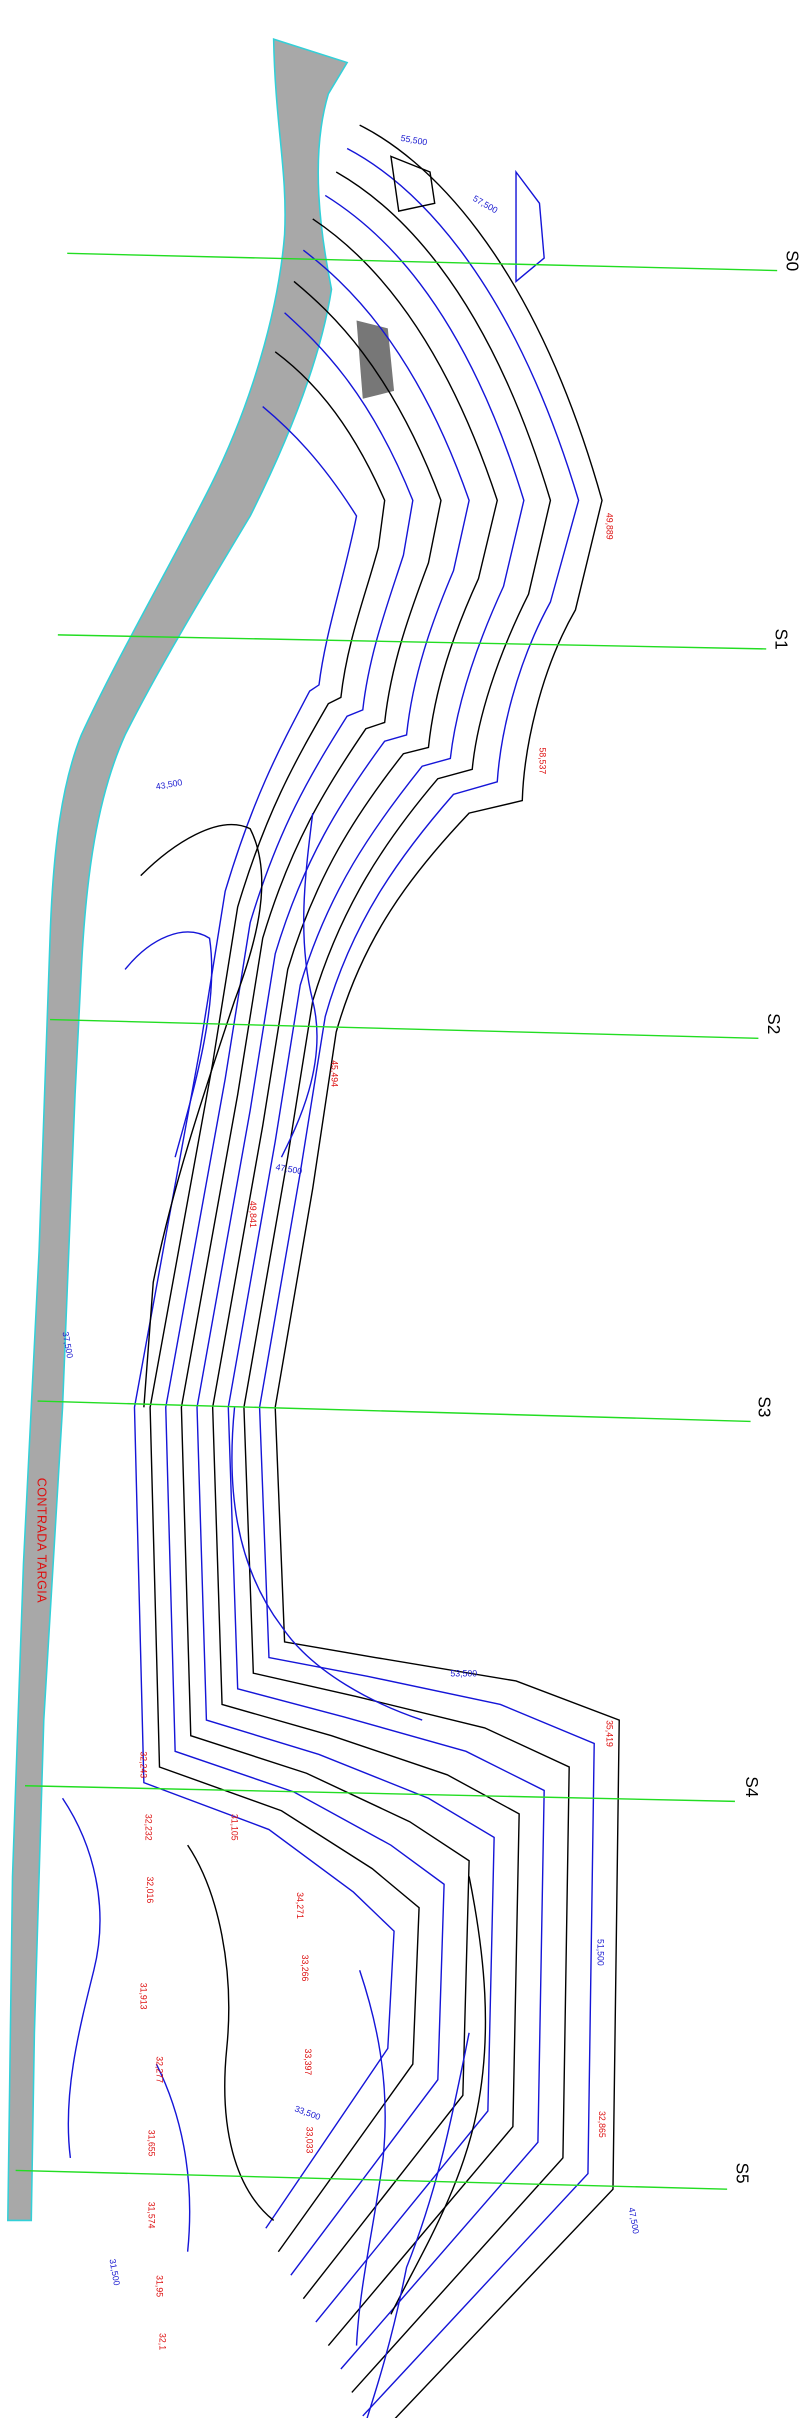 This screenshot has width=810, height=2418. What do you see at coordinates (152, 2215) in the screenshot?
I see `spot-height: 31,574` at bounding box center [152, 2215].